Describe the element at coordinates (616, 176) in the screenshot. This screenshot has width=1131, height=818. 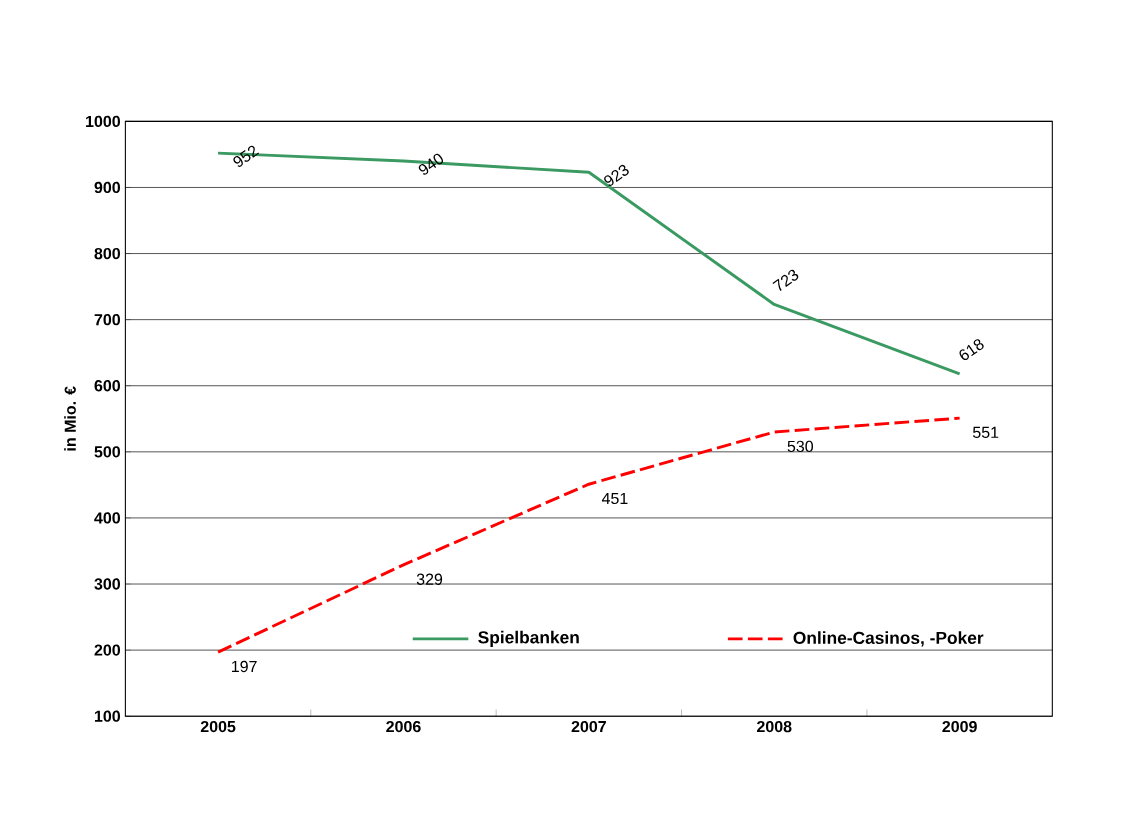
I see `data-label: 923` at that location.